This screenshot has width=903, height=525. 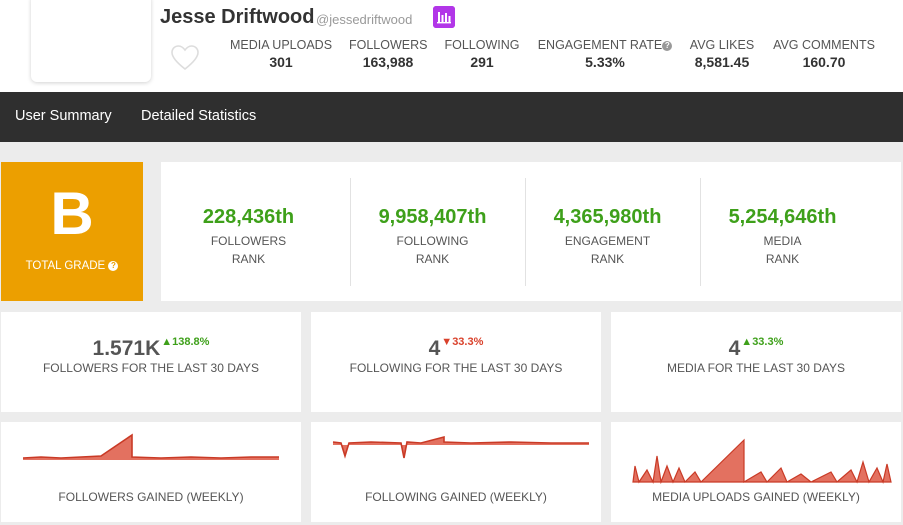 What do you see at coordinates (756, 497) in the screenshot?
I see `chart-label: MEDIA UPLOADS GAINED (WEEKLY)` at bounding box center [756, 497].